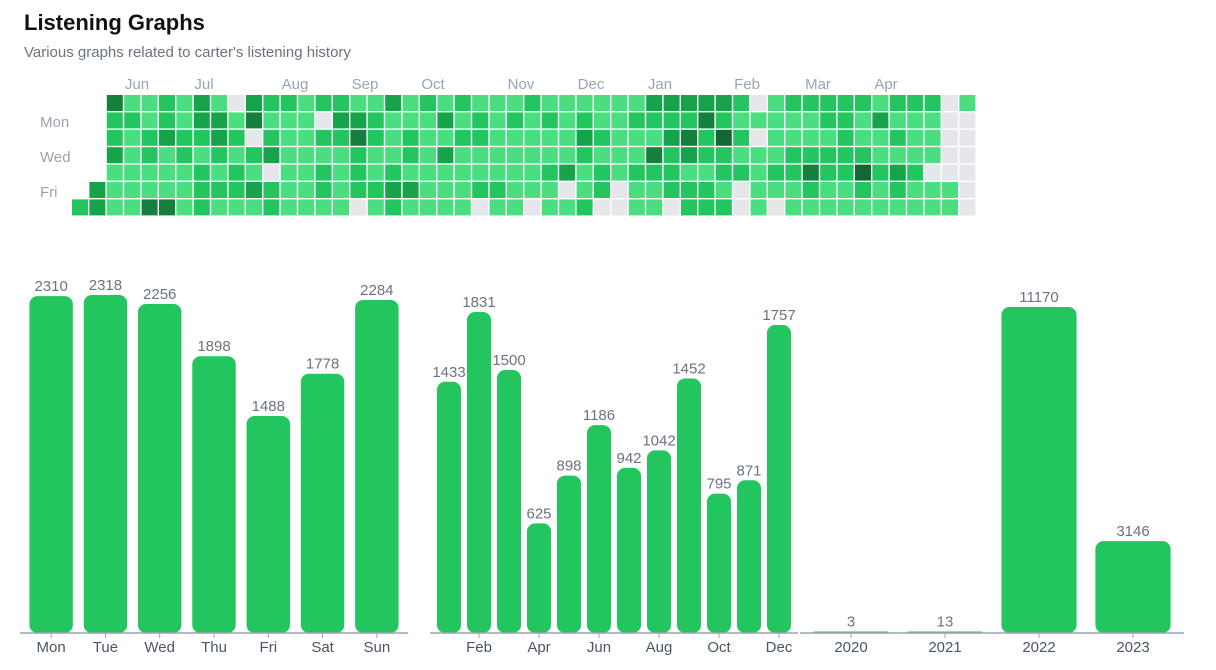 The height and width of the screenshot is (670, 1216). Describe the element at coordinates (377, 647) in the screenshot. I see `x-tick-label: Sun` at that location.